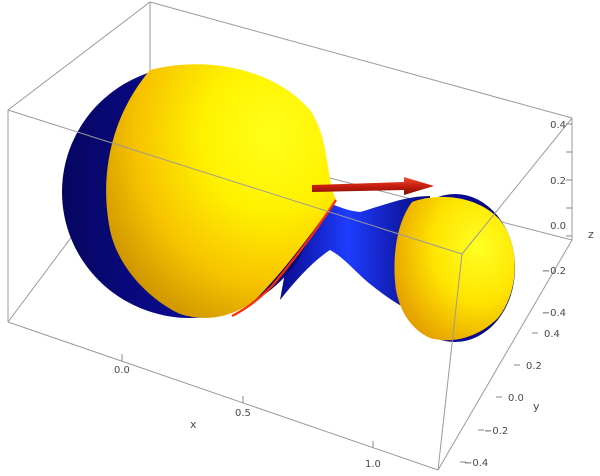  I want to click on z-tick-label: 0.4, so click(558, 125).